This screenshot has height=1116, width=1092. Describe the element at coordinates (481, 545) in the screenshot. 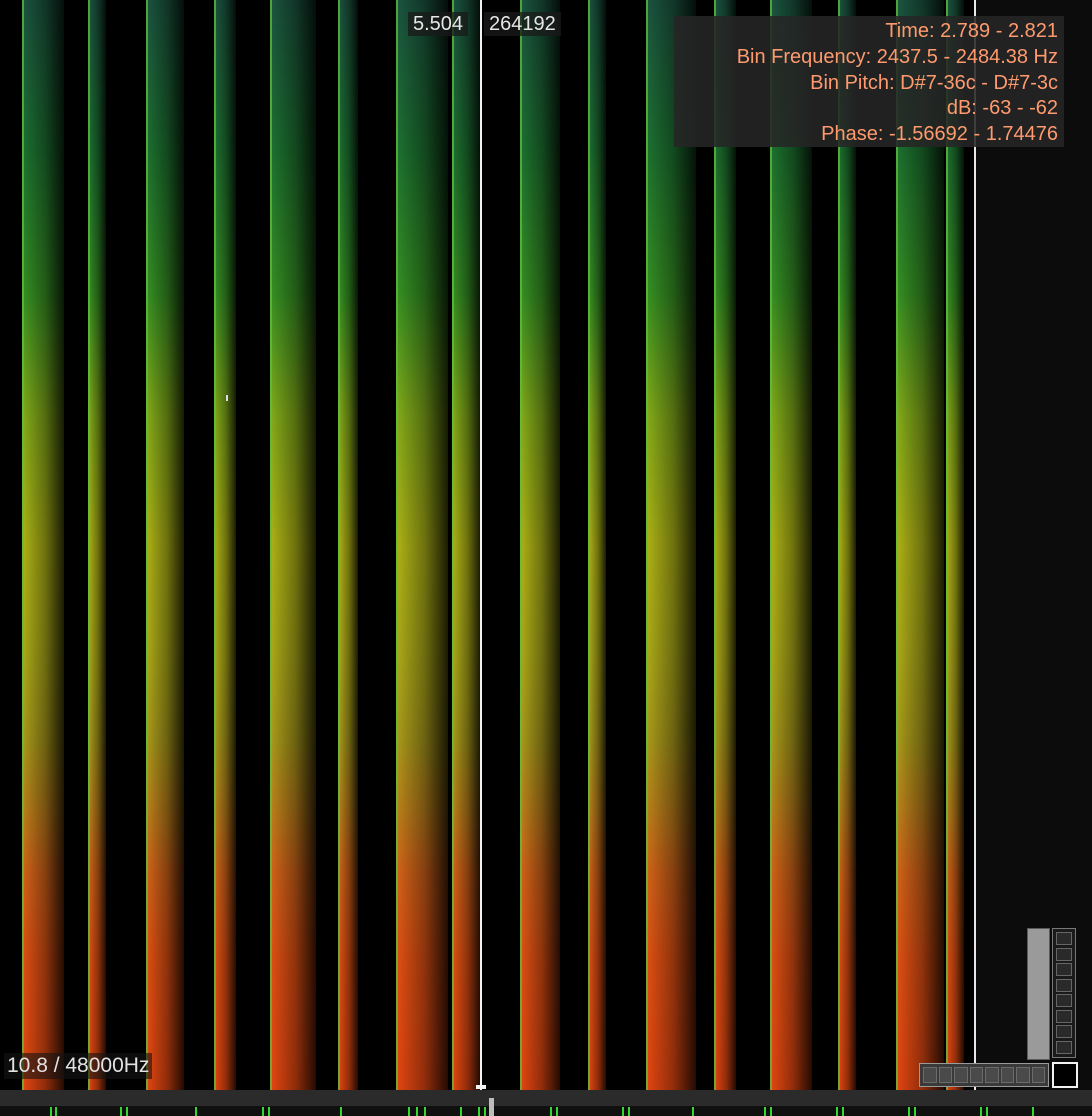

I see `playhead-line` at that location.